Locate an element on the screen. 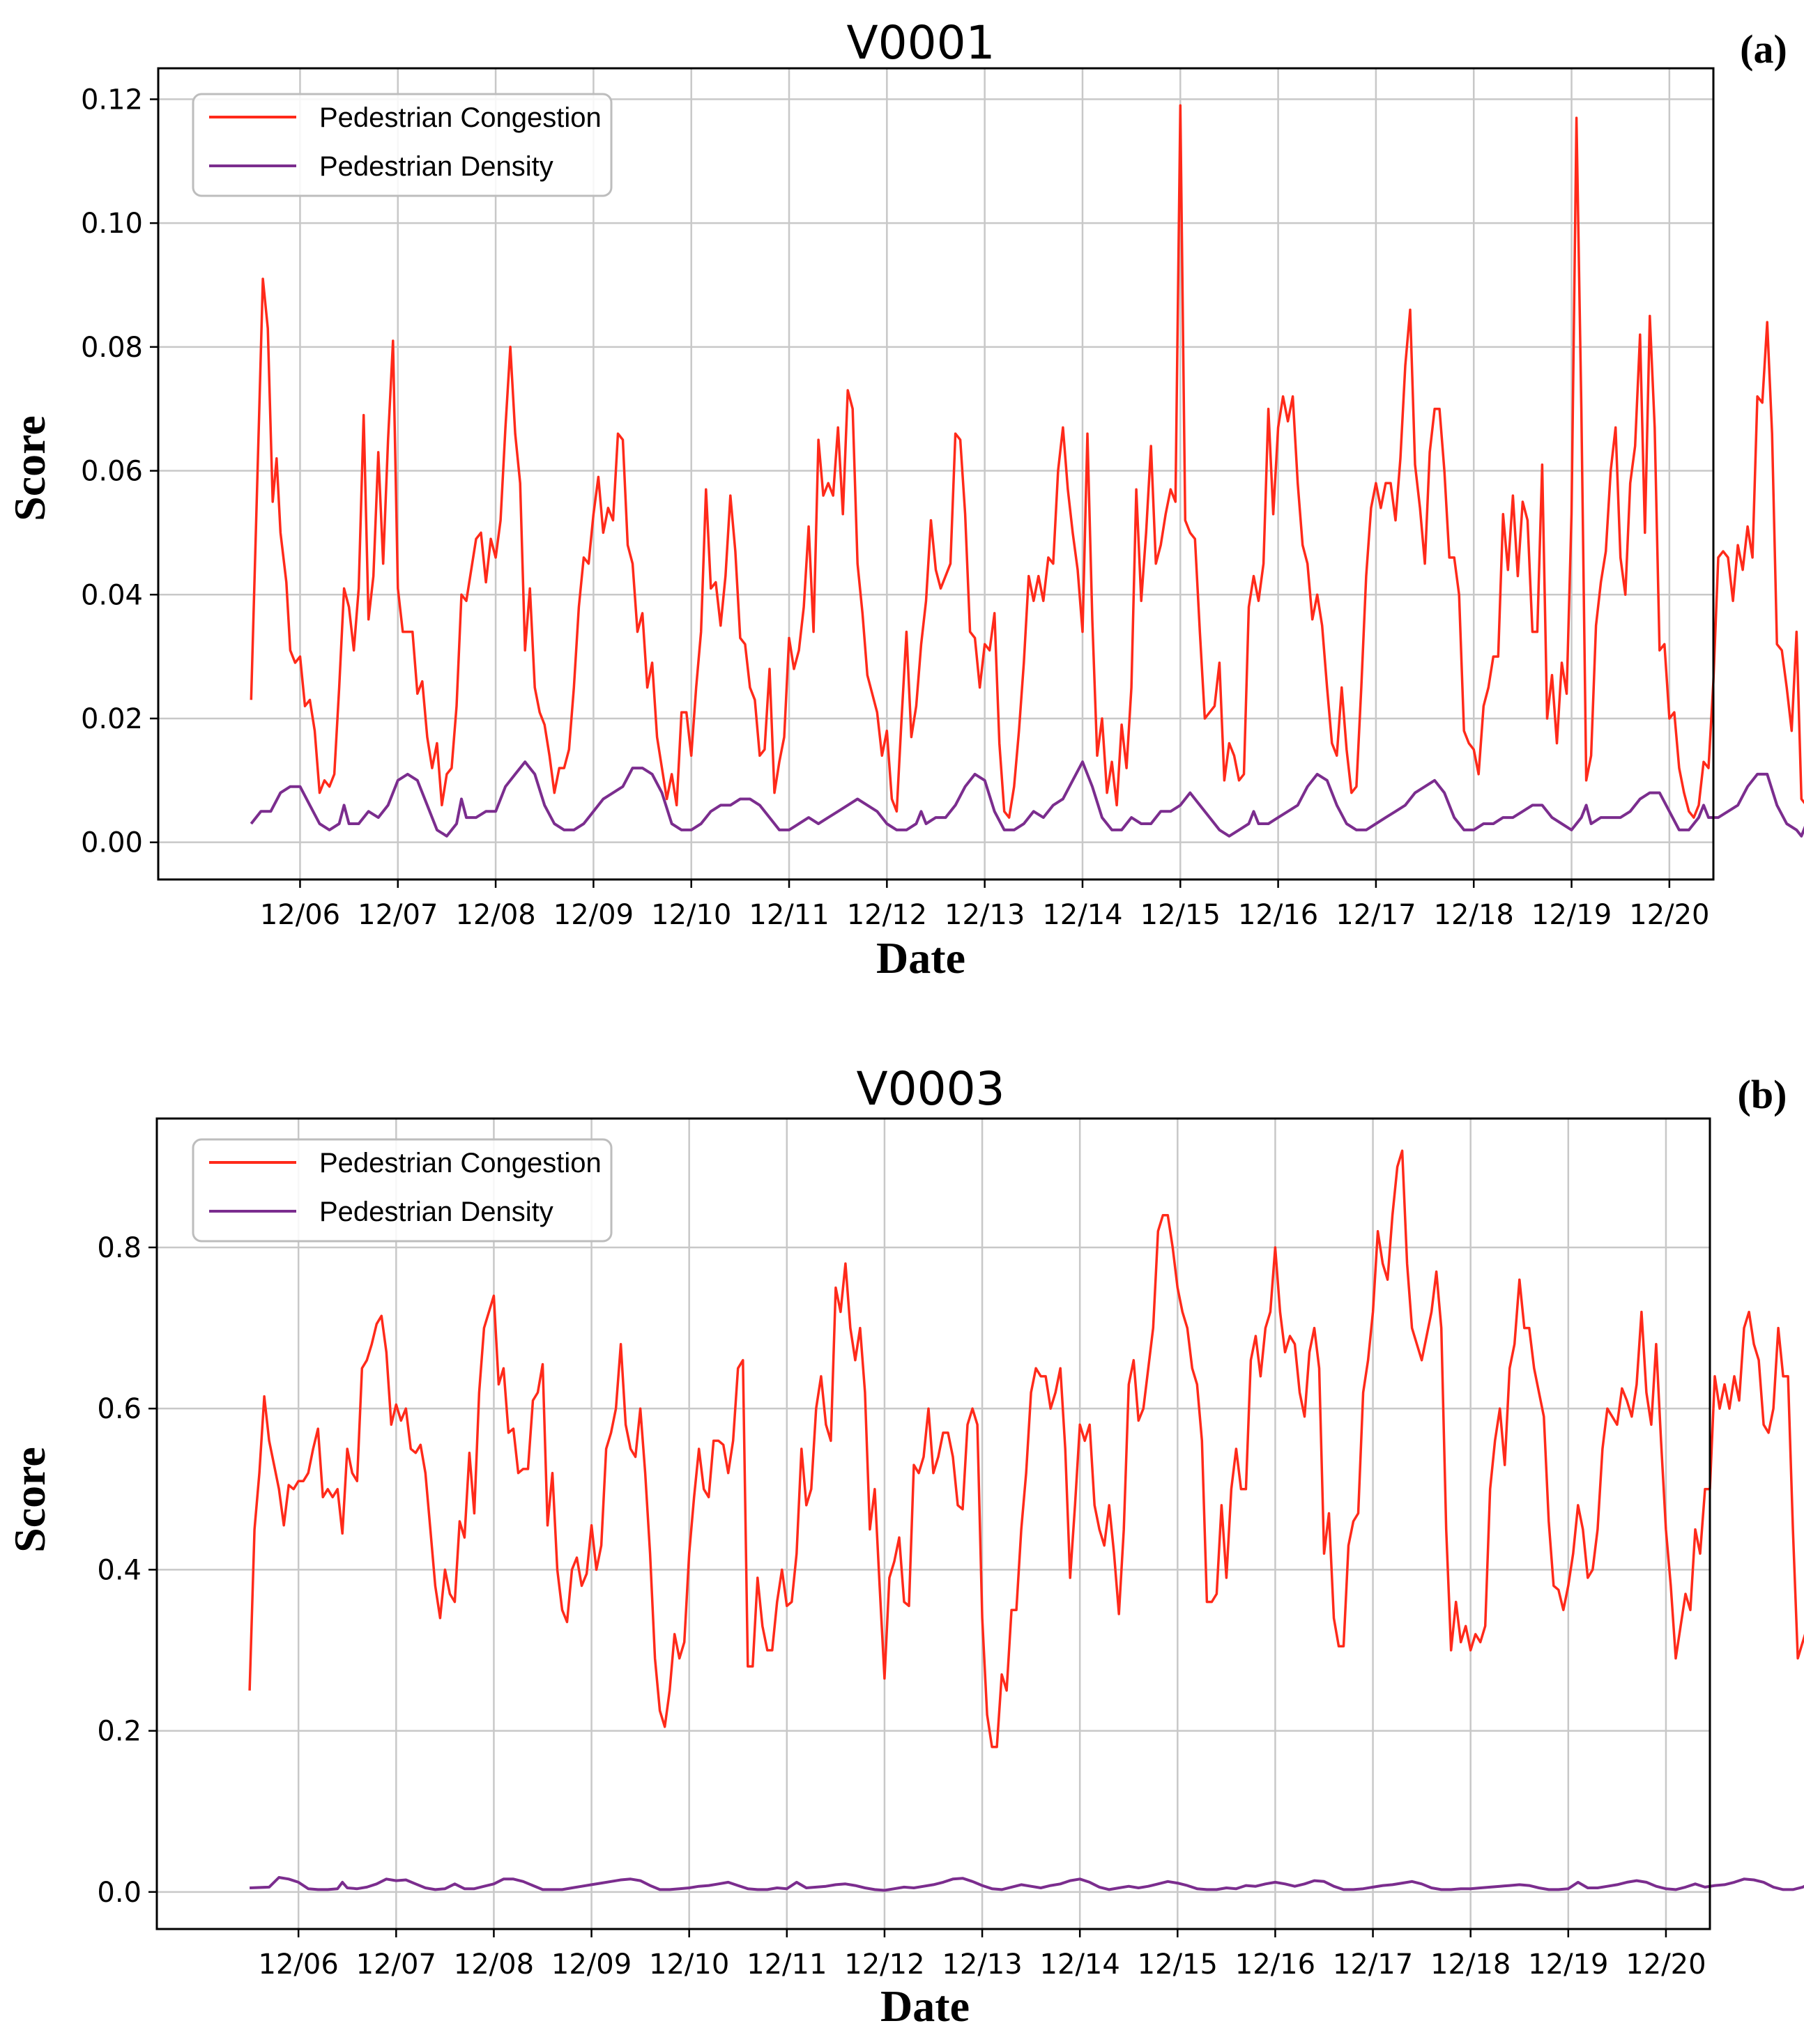  y-tick-label-a: 0.08 is located at coordinates (112, 348).